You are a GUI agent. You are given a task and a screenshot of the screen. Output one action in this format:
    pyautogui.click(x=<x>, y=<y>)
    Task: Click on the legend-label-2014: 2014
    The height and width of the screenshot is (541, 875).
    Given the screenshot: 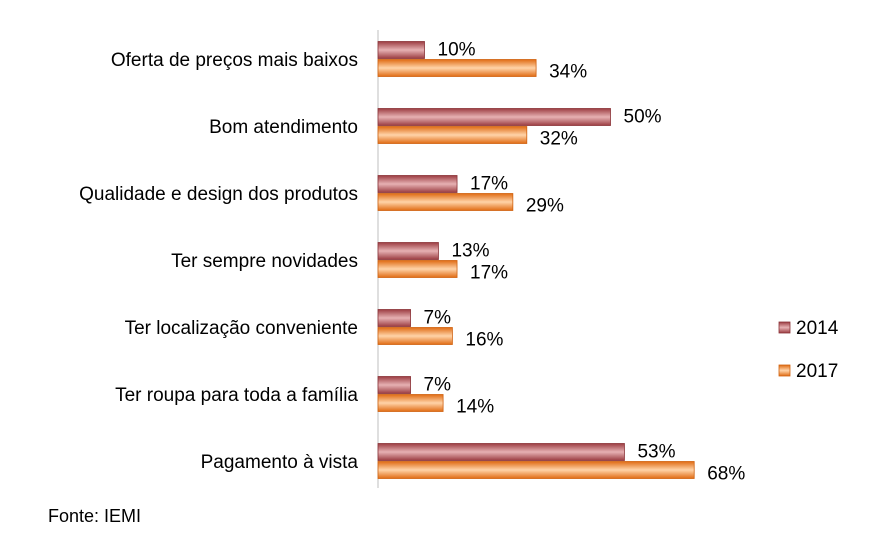 What is the action you would take?
    pyautogui.click(x=817, y=328)
    